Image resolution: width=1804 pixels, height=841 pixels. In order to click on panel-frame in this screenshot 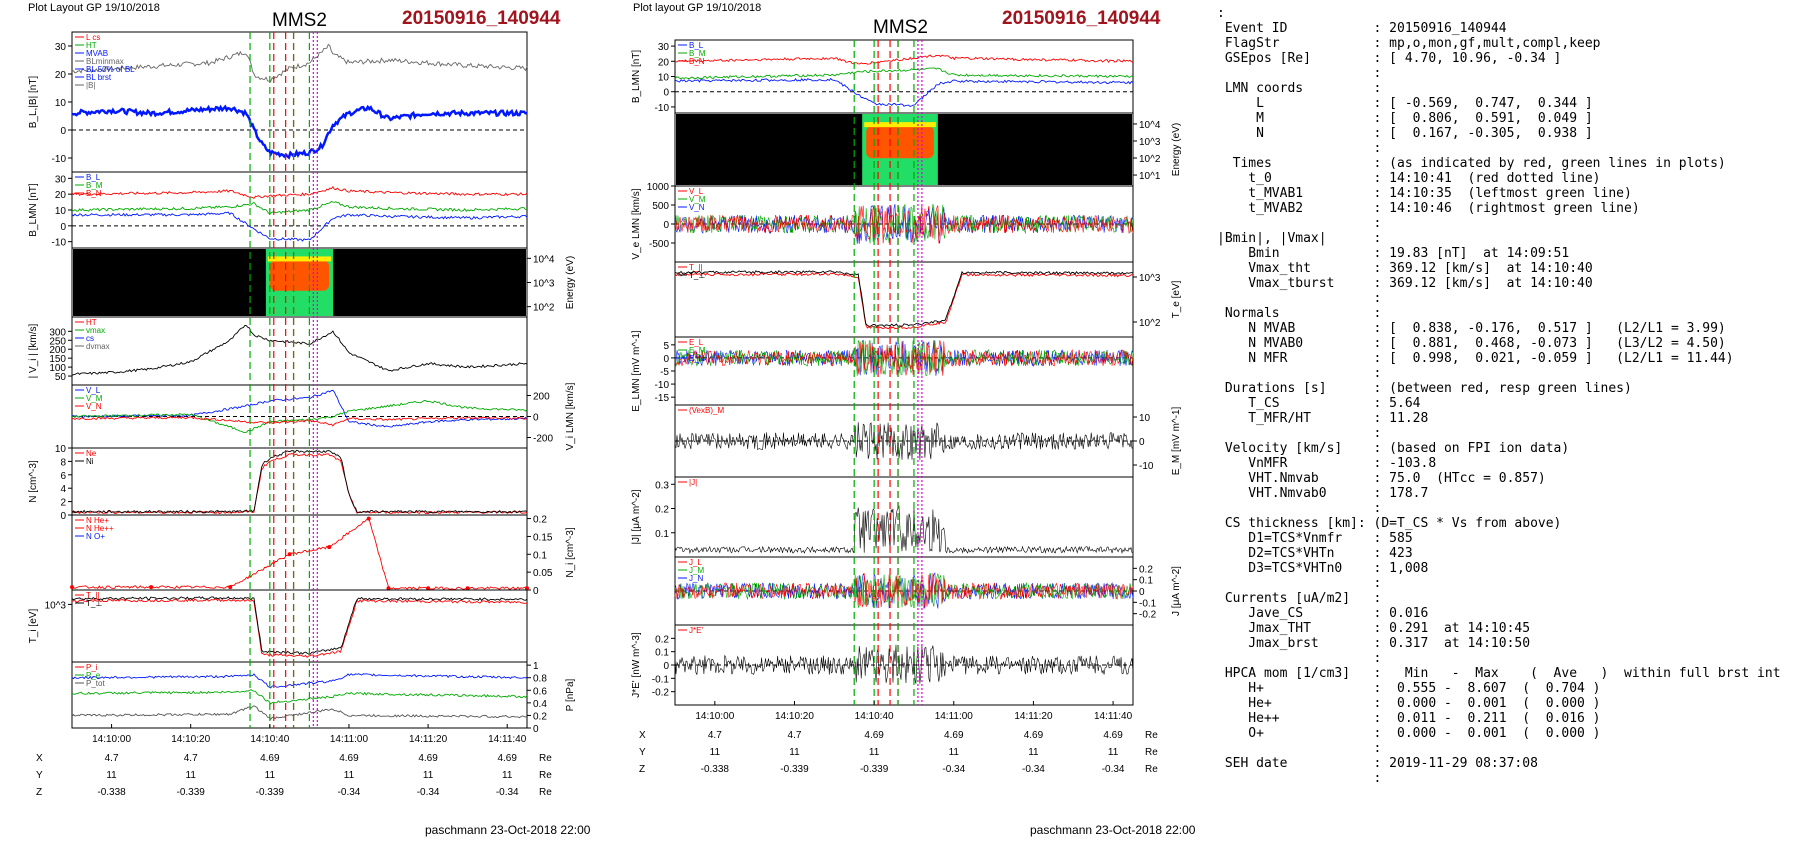, I will do `click(904, 665)`.